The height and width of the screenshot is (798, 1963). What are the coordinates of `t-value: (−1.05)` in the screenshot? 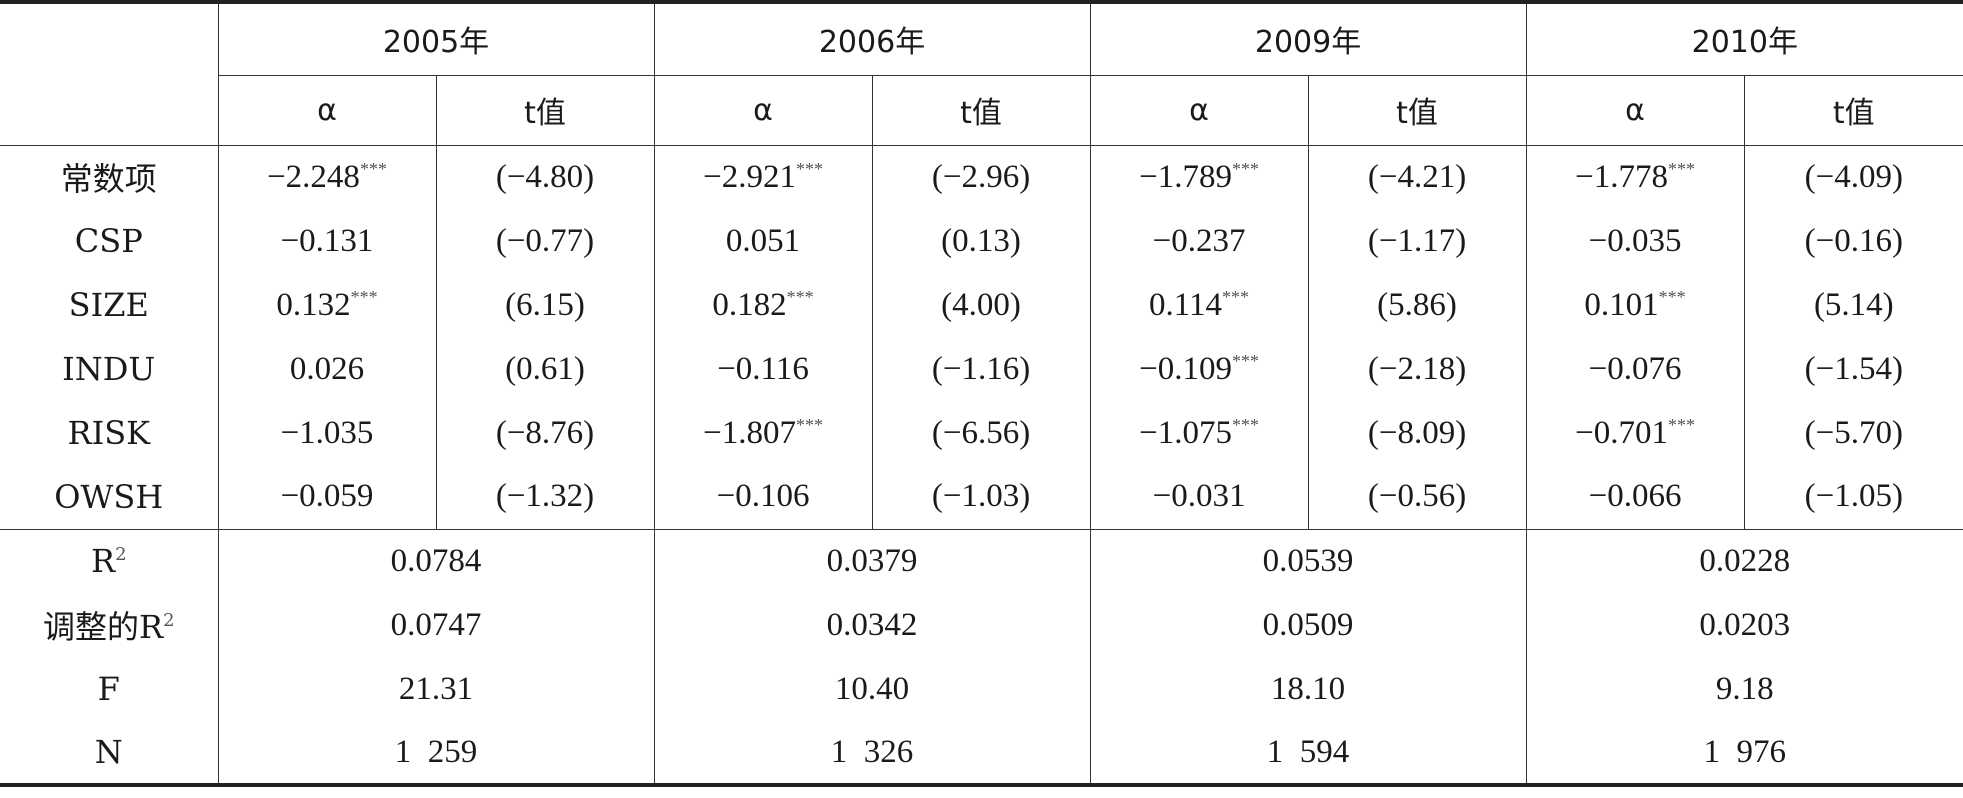 It's located at (1853, 497).